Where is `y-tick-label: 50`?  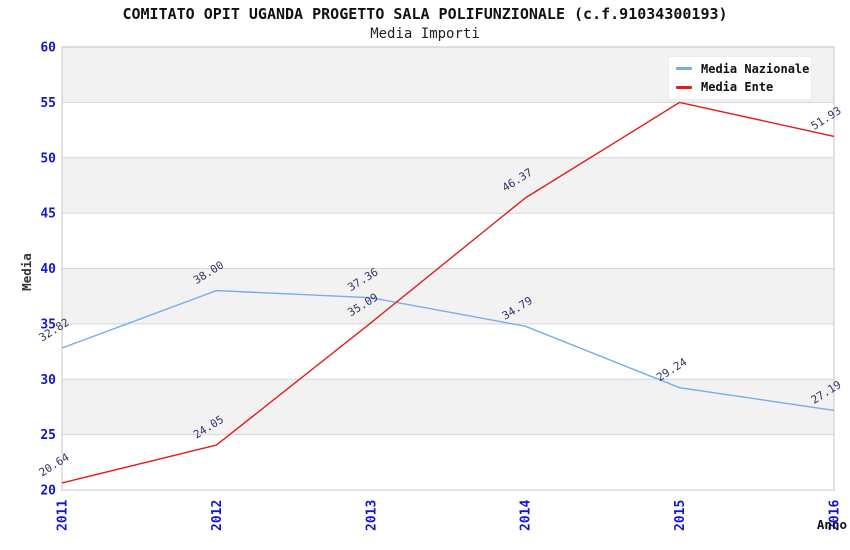 y-tick-label: 50 is located at coordinates (48, 158).